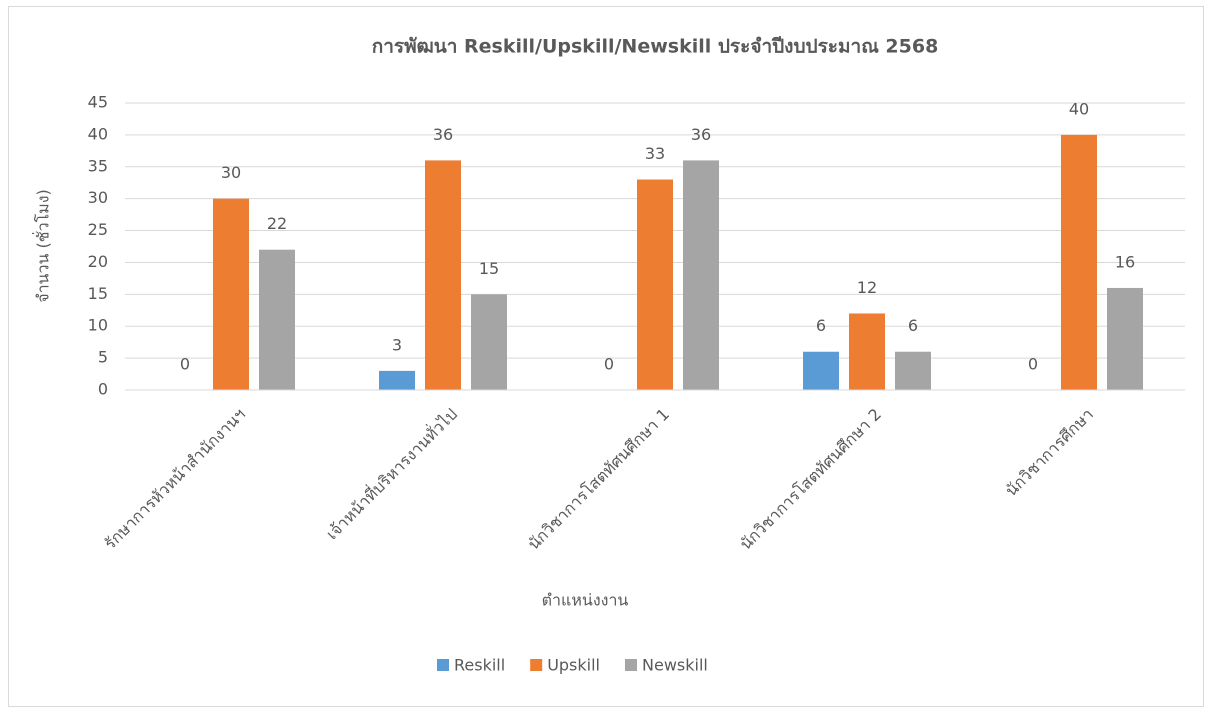 This screenshot has width=1208, height=713. What do you see at coordinates (231, 172) in the screenshot?
I see `data-label: 30` at bounding box center [231, 172].